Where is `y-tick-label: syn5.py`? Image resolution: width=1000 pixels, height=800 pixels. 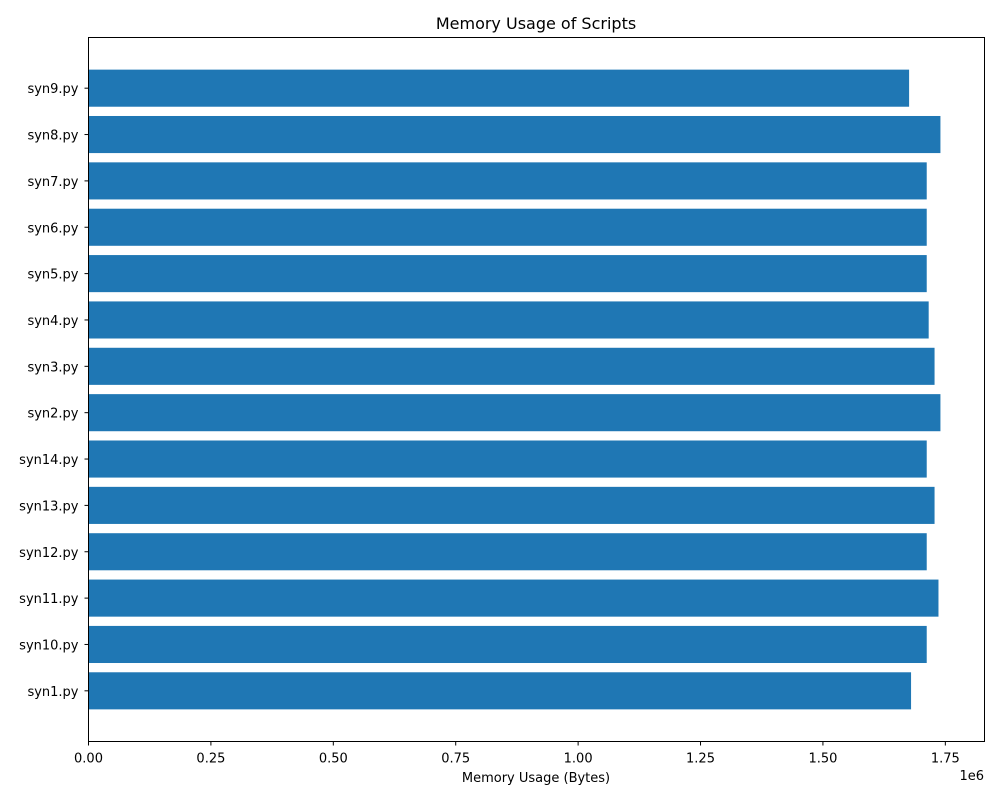
y-tick-label: syn5.py is located at coordinates (52, 275).